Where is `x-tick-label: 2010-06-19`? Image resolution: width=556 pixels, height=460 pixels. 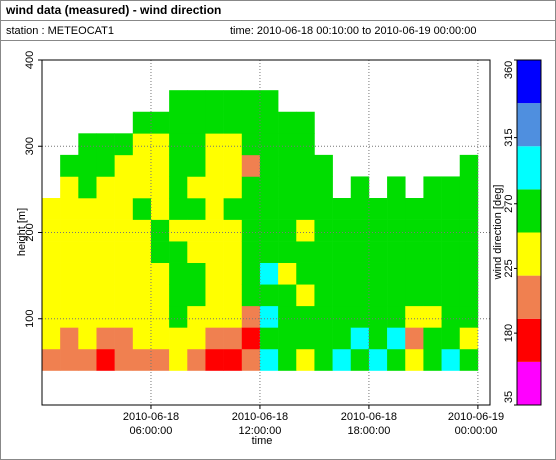
x-tick-label: 2010-06-19 is located at coordinates (476, 417).